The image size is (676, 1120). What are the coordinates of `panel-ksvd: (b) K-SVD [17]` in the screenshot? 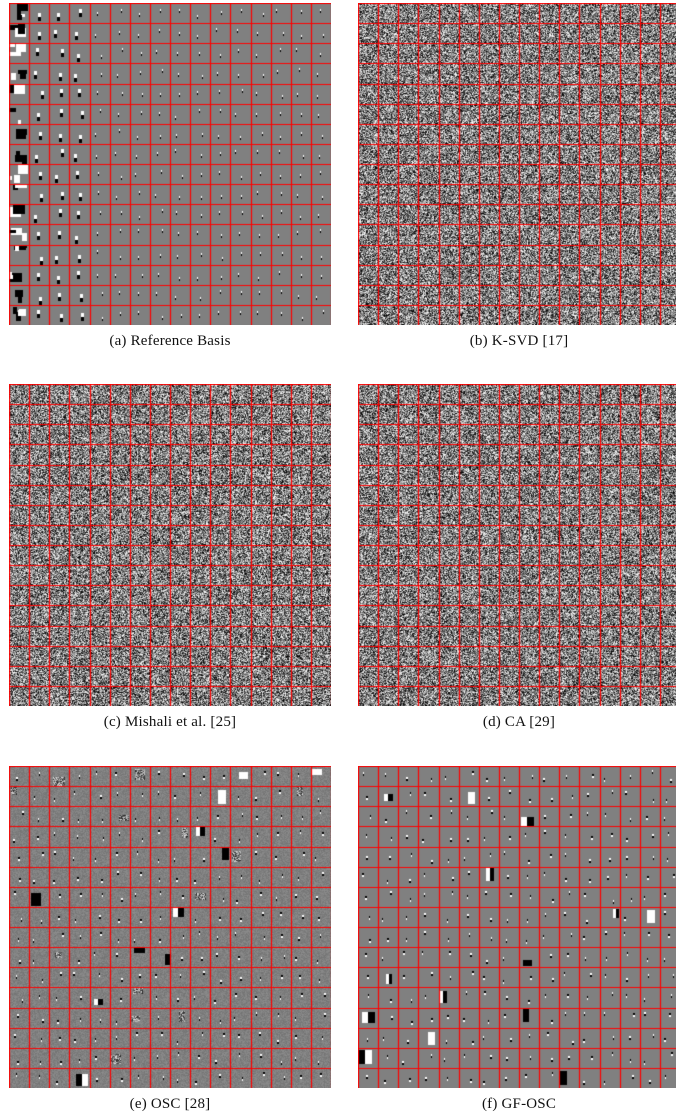 It's located at (517, 176).